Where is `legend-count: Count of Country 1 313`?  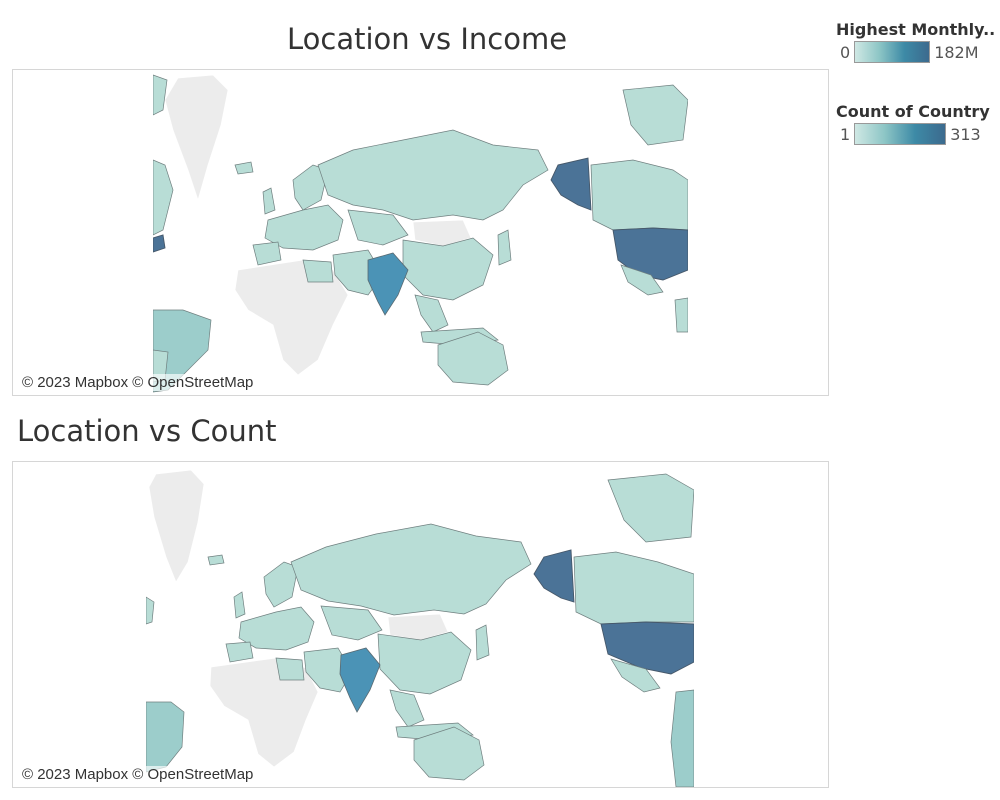
legend-count: Count of Country 1 313 is located at coordinates (913, 123).